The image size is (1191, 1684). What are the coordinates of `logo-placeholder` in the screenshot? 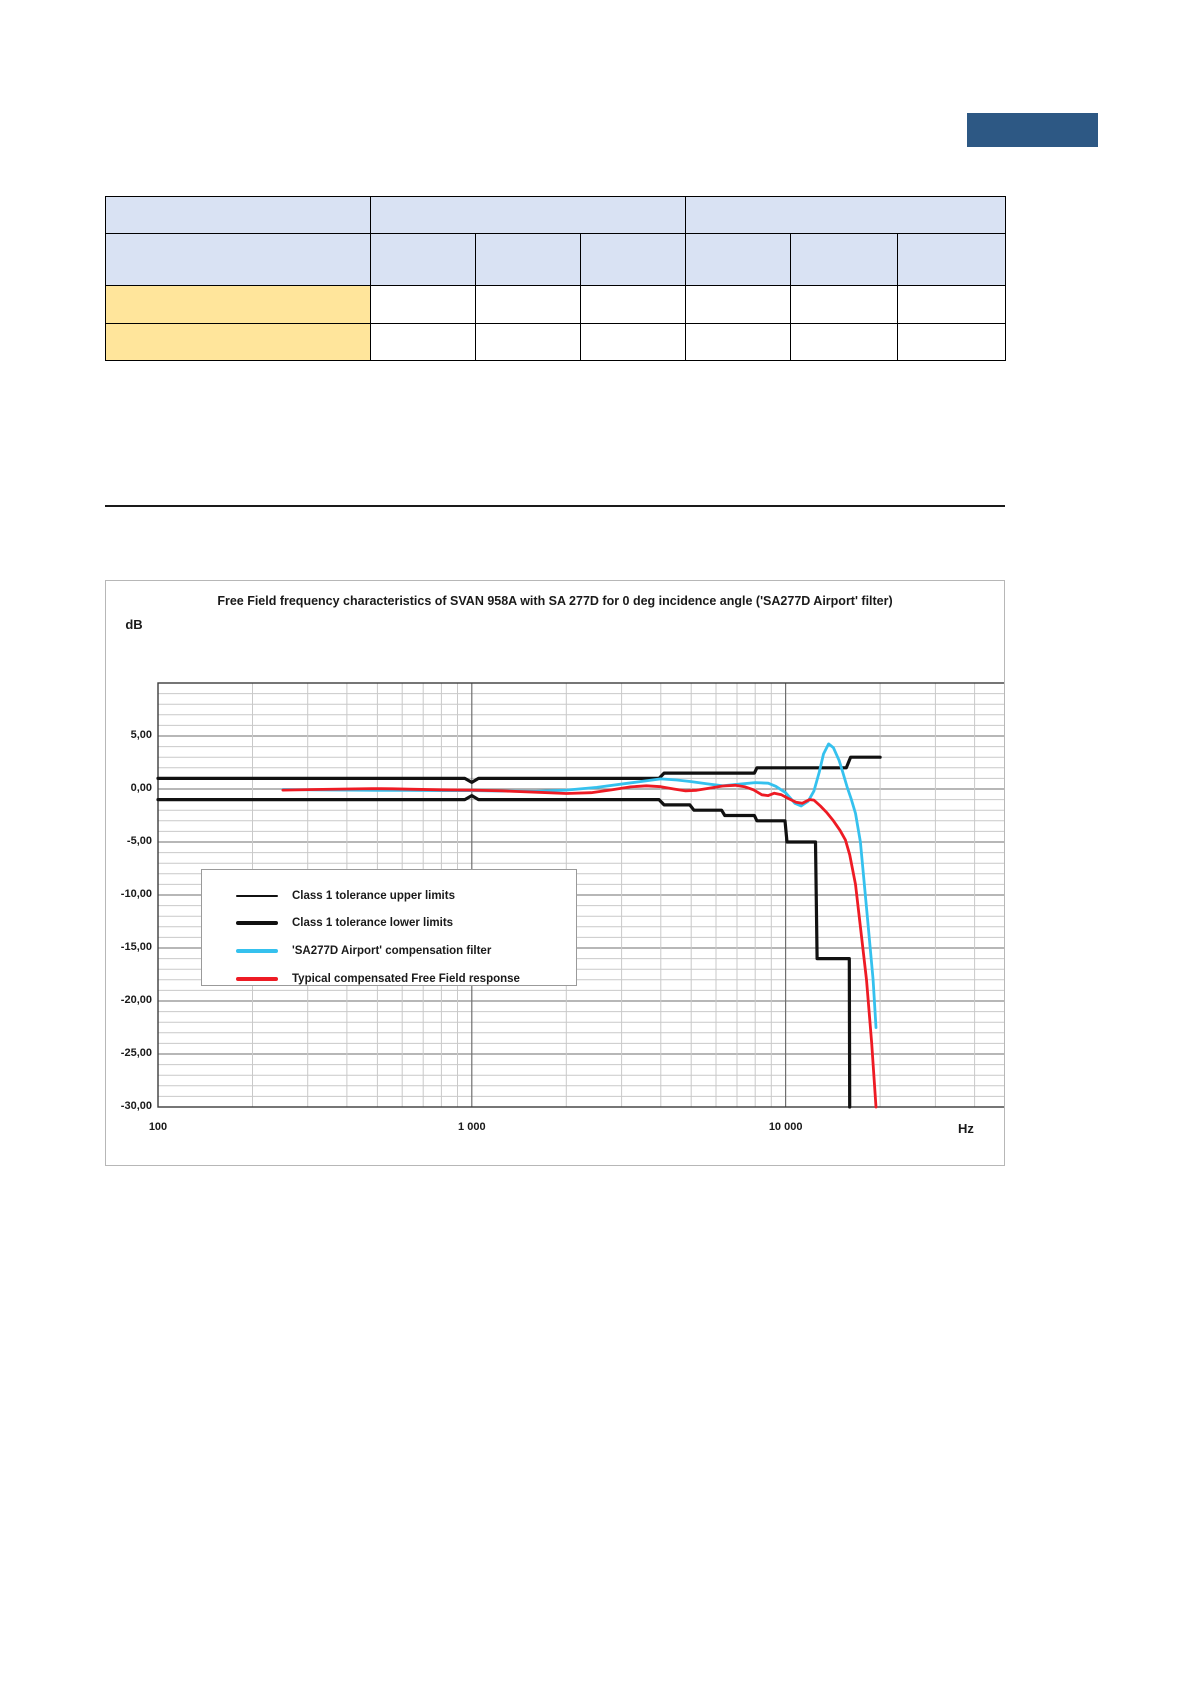 It's located at (1032, 130).